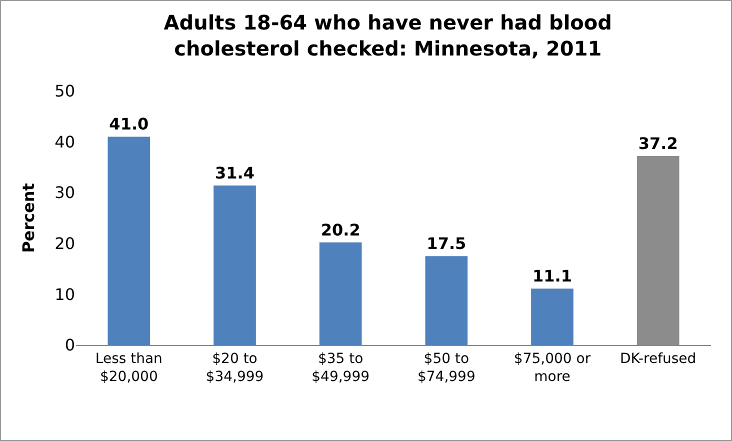 This screenshot has width=732, height=441. I want to click on x-tick-label: Less than $20,000, so click(128, 367).